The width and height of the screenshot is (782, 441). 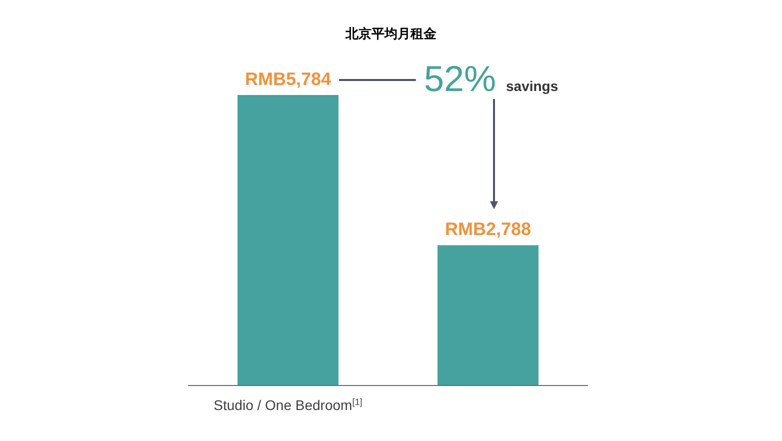 I want to click on annotation: 52%, so click(x=460, y=78).